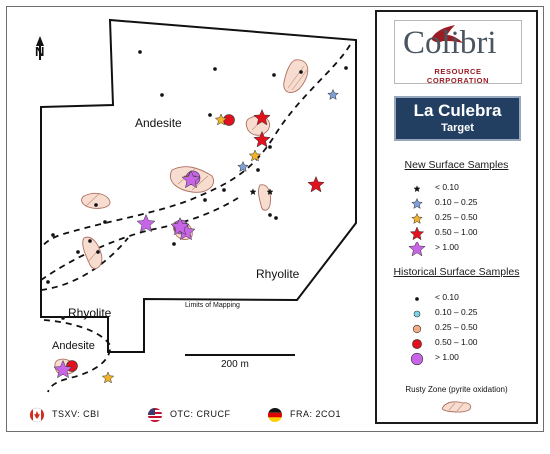 The height and width of the screenshot is (454, 550). I want to click on north-label: N, so click(40, 51).